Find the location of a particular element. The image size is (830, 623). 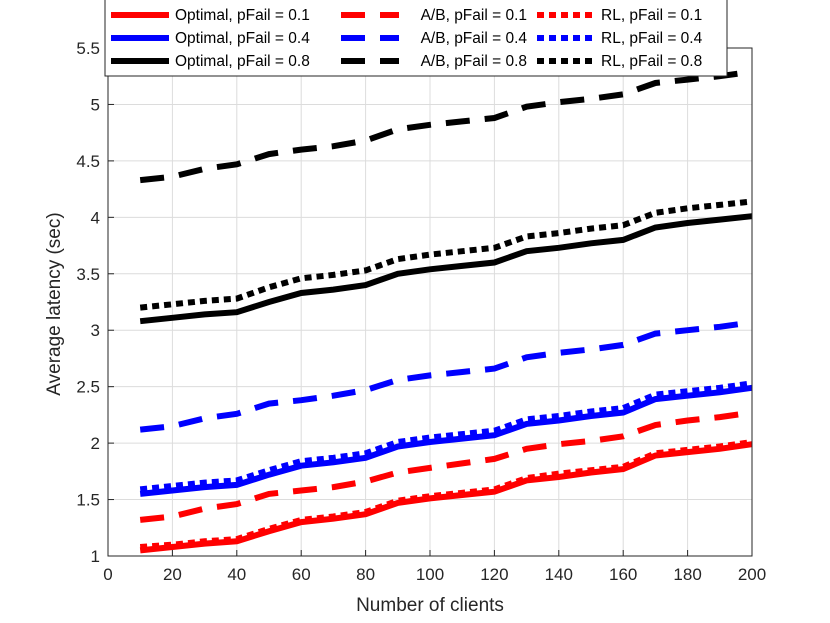

x-tick-label: 160 is located at coordinates (623, 574).